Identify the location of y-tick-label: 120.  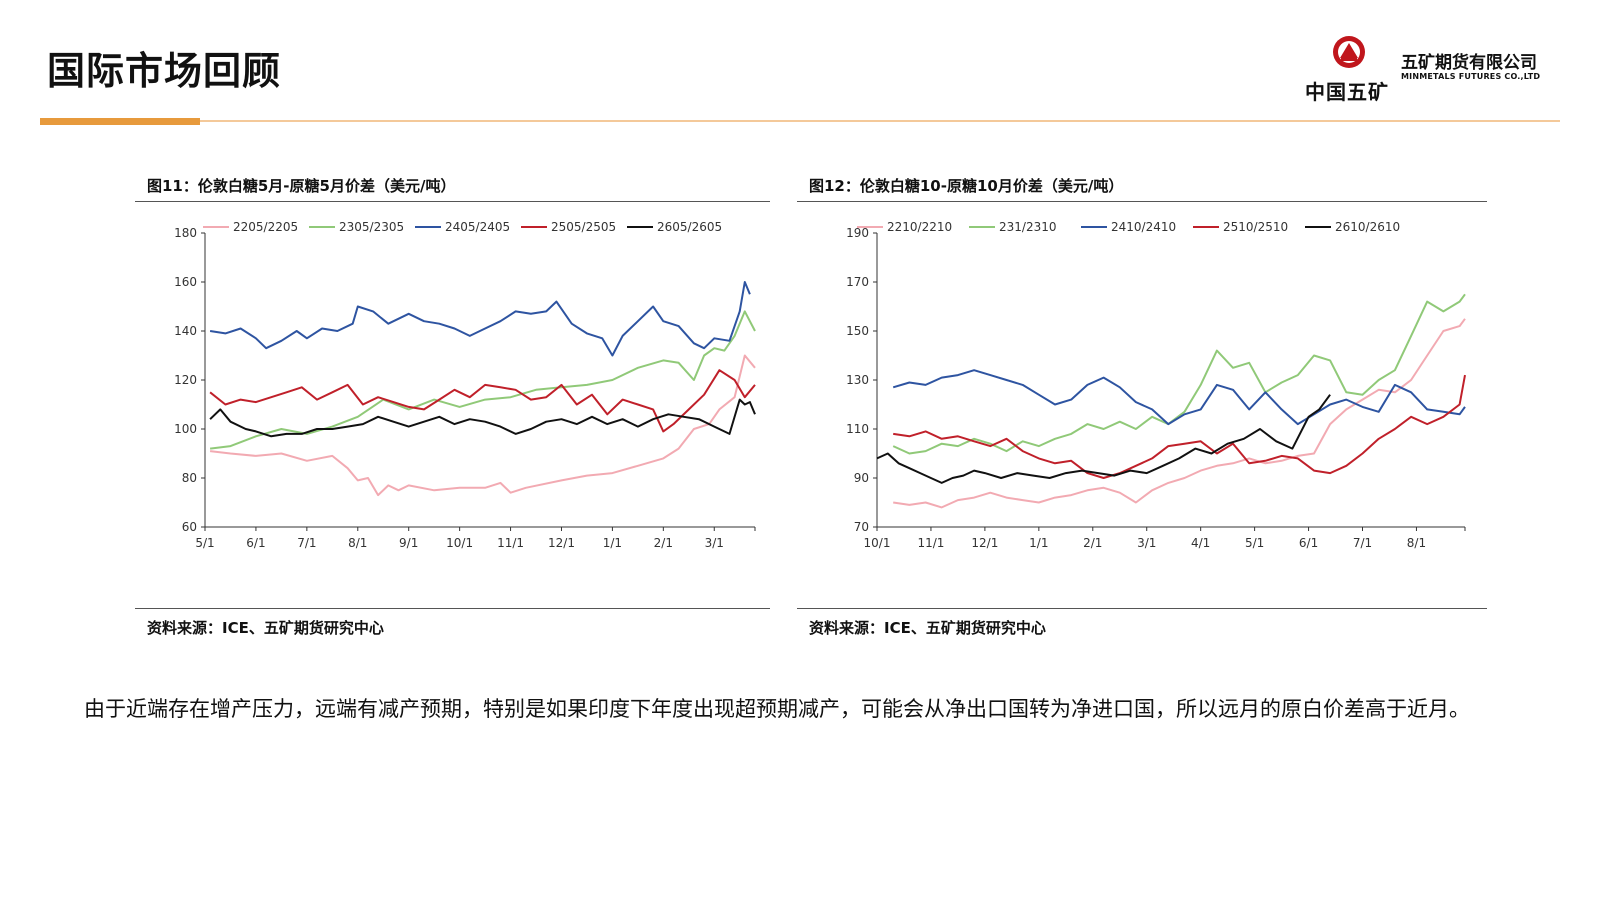
(185, 380).